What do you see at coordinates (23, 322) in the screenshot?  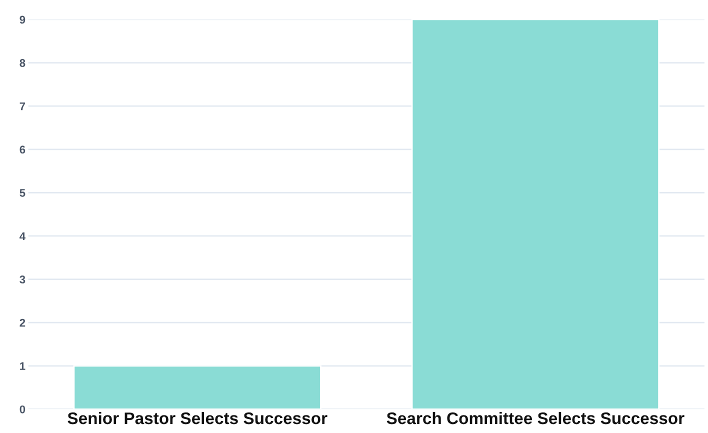 I see `y-tick-label: 2` at bounding box center [23, 322].